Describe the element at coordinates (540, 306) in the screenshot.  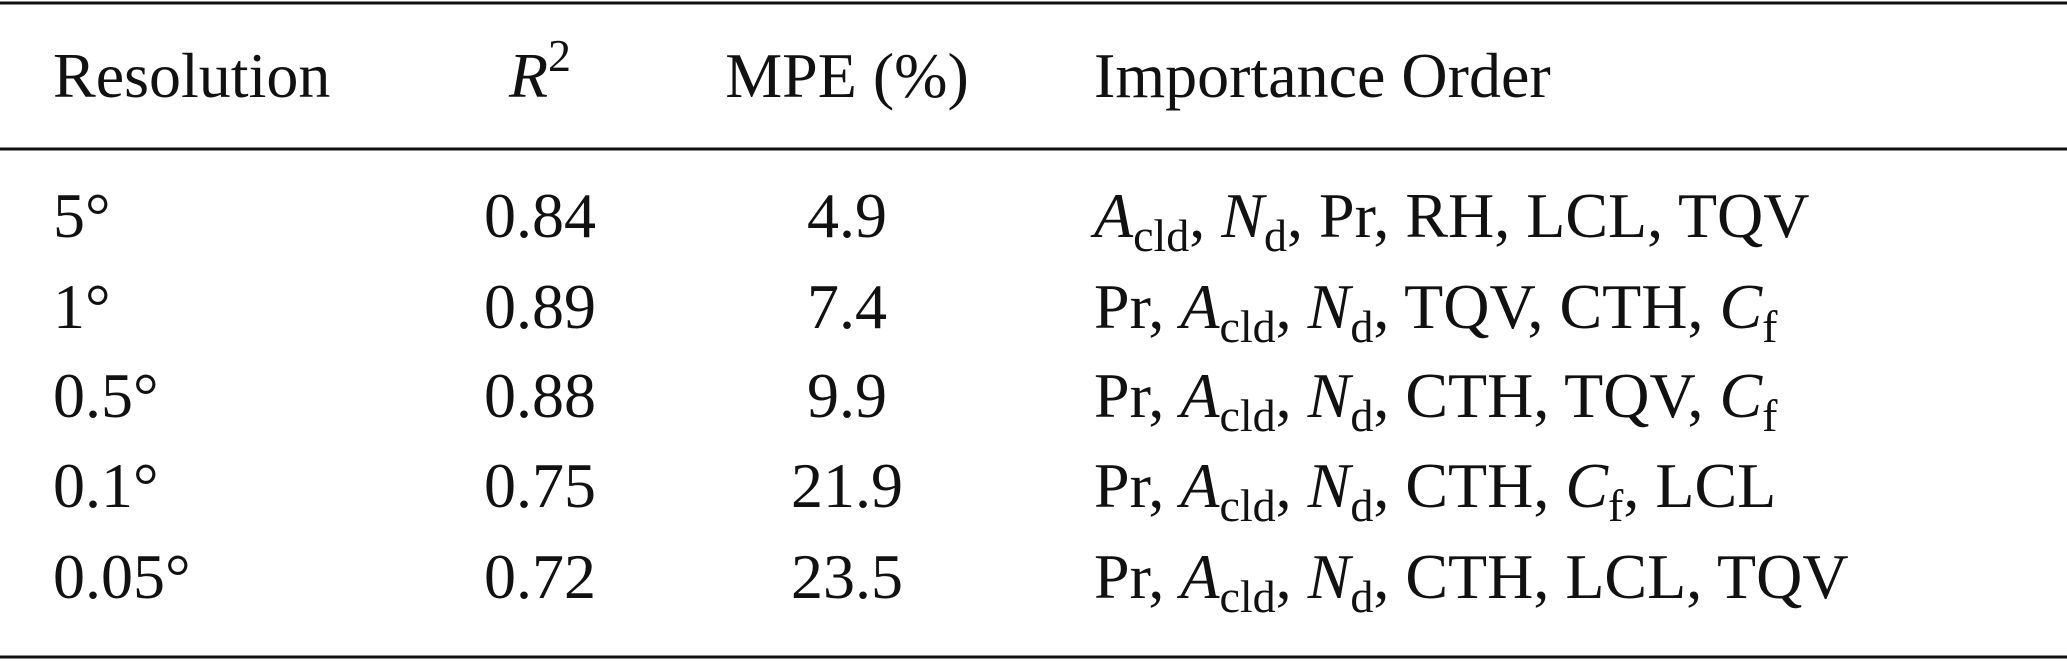
I see `r2-cell: 0.89` at that location.